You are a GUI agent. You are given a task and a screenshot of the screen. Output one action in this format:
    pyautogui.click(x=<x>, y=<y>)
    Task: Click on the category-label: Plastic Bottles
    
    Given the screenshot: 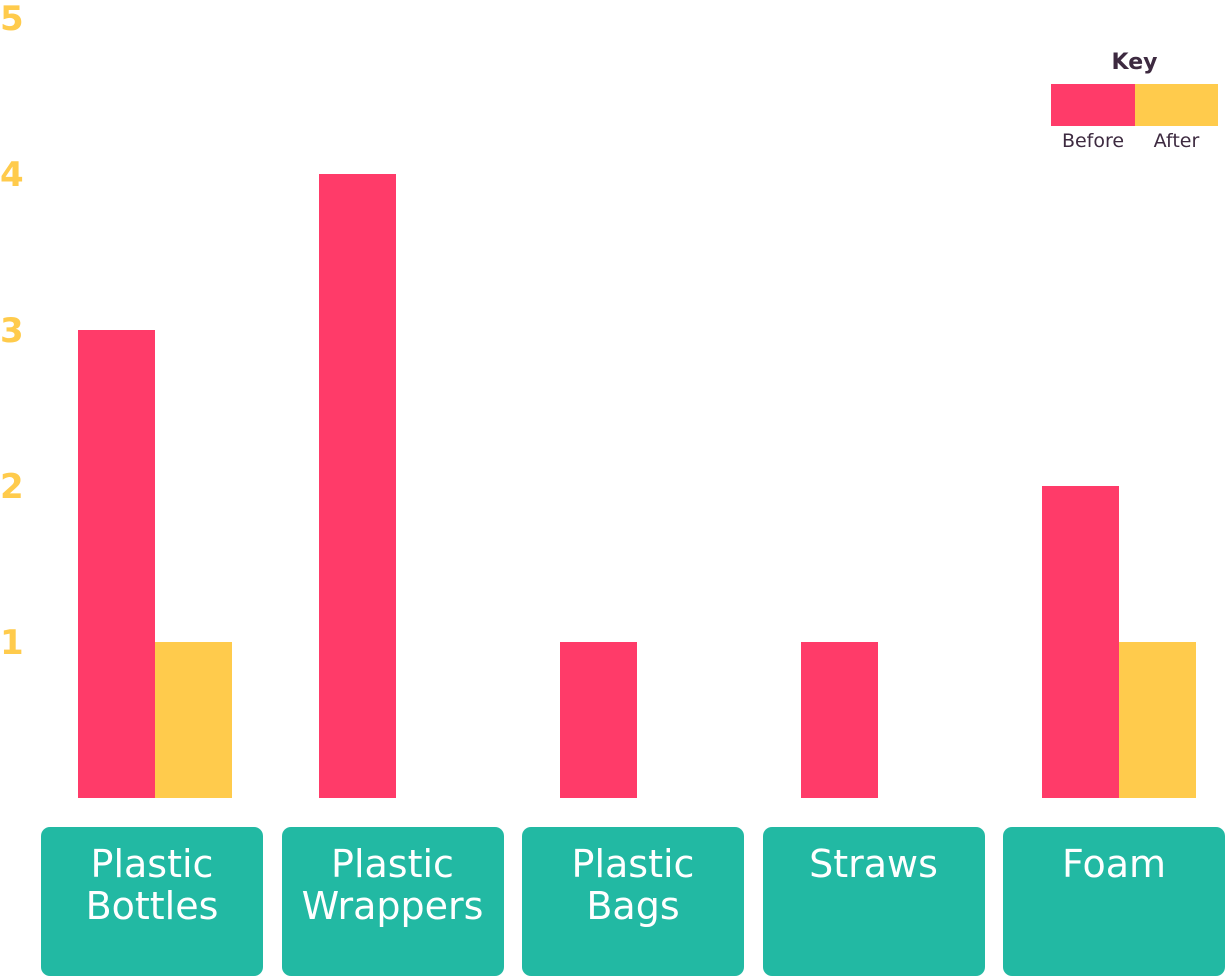 What is the action you would take?
    pyautogui.click(x=152, y=885)
    